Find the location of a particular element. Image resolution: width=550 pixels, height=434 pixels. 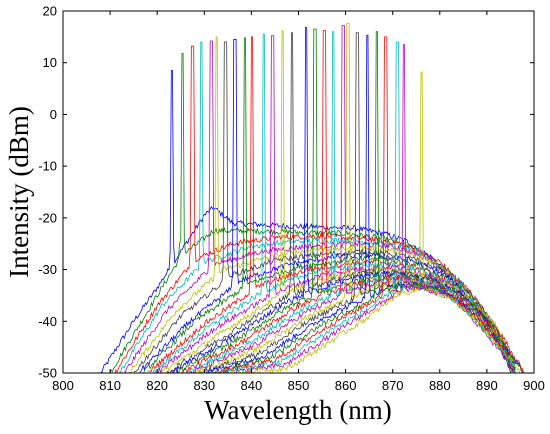

y-tick-label-6: 10 is located at coordinates (50, 62).